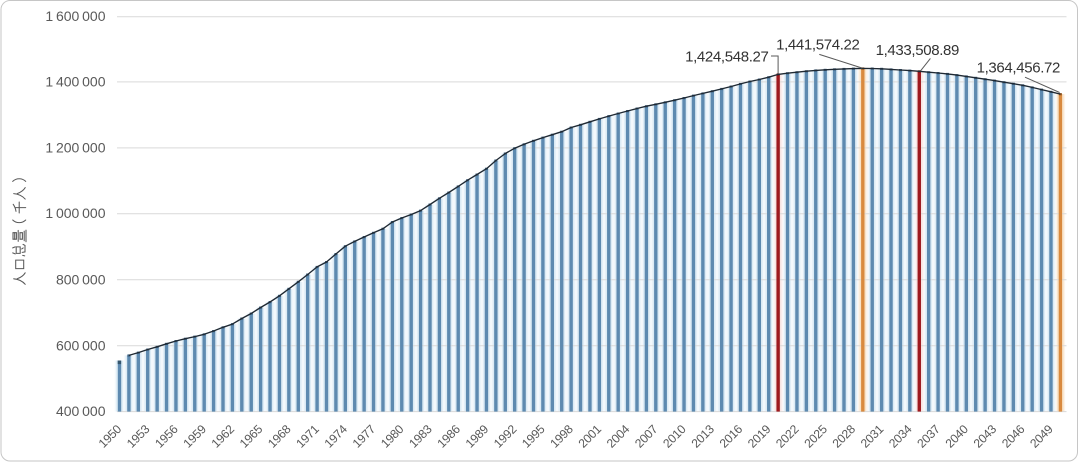 This screenshot has width=1080, height=466. I want to click on svg-text: 1,441,574.22, so click(817, 44).